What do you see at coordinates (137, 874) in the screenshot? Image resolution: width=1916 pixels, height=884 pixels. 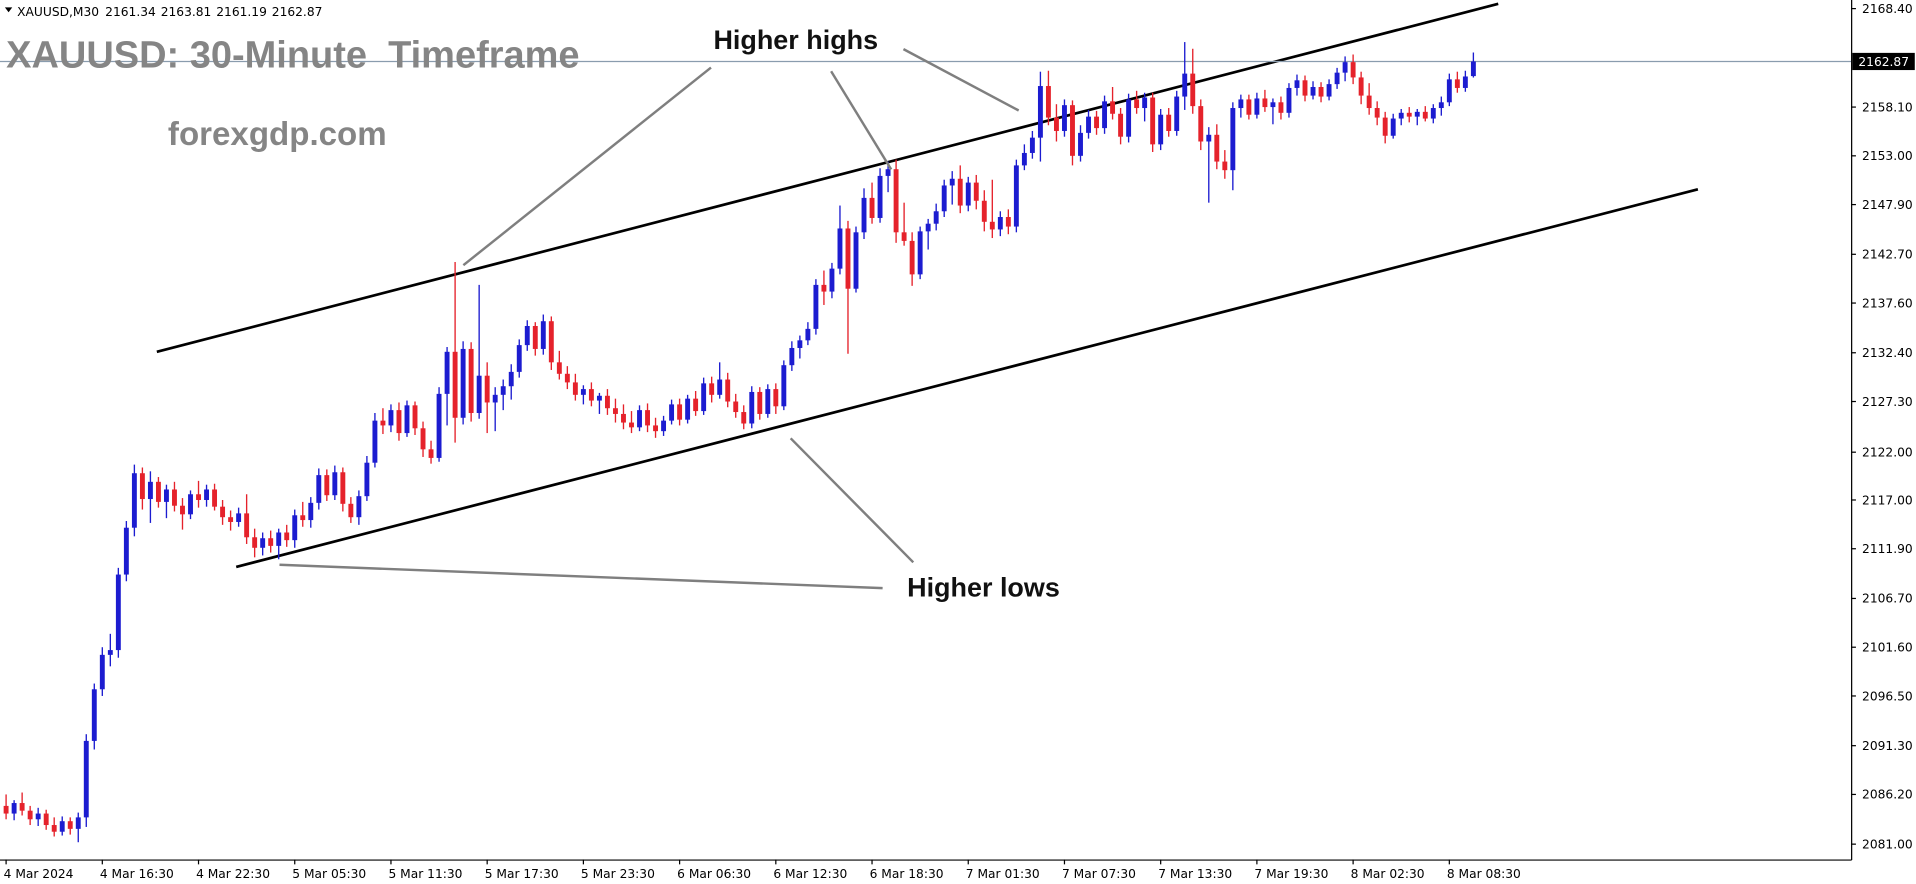 I see `x-tick-label: 4 Mar 16:30` at bounding box center [137, 874].